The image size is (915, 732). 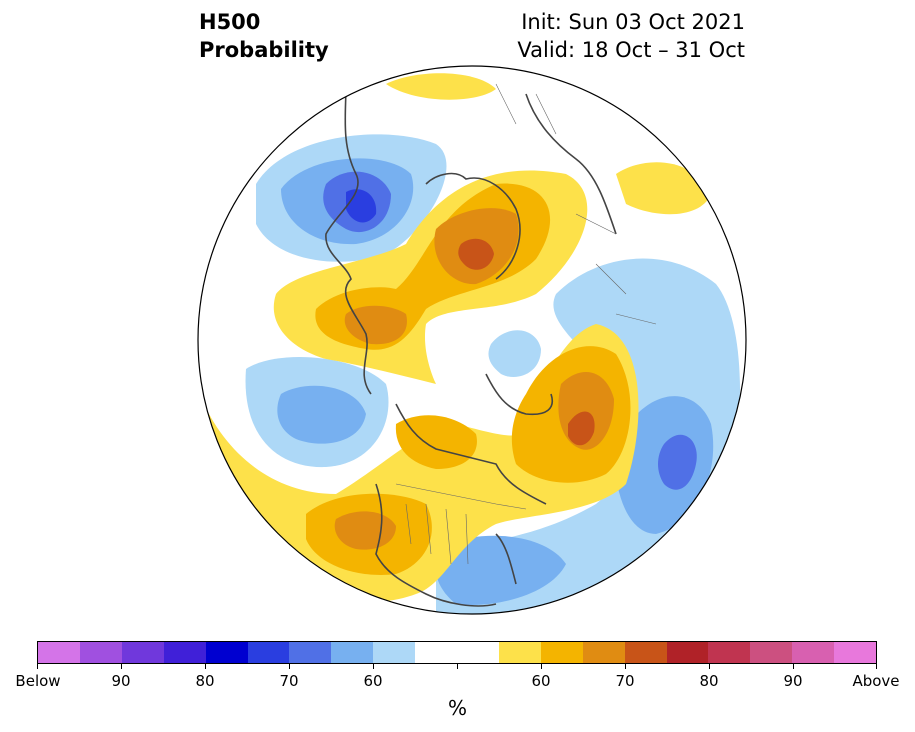 What do you see at coordinates (473, 226) in the screenshot?
I see `coastline-scandinavia` at bounding box center [473, 226].